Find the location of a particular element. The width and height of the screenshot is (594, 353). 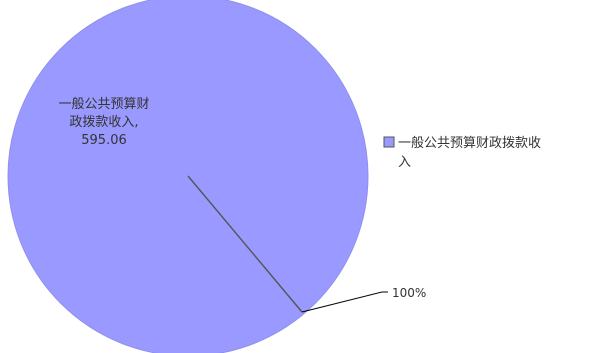

slice-data-label-line-2: 政拨款收入, is located at coordinates (103, 122).